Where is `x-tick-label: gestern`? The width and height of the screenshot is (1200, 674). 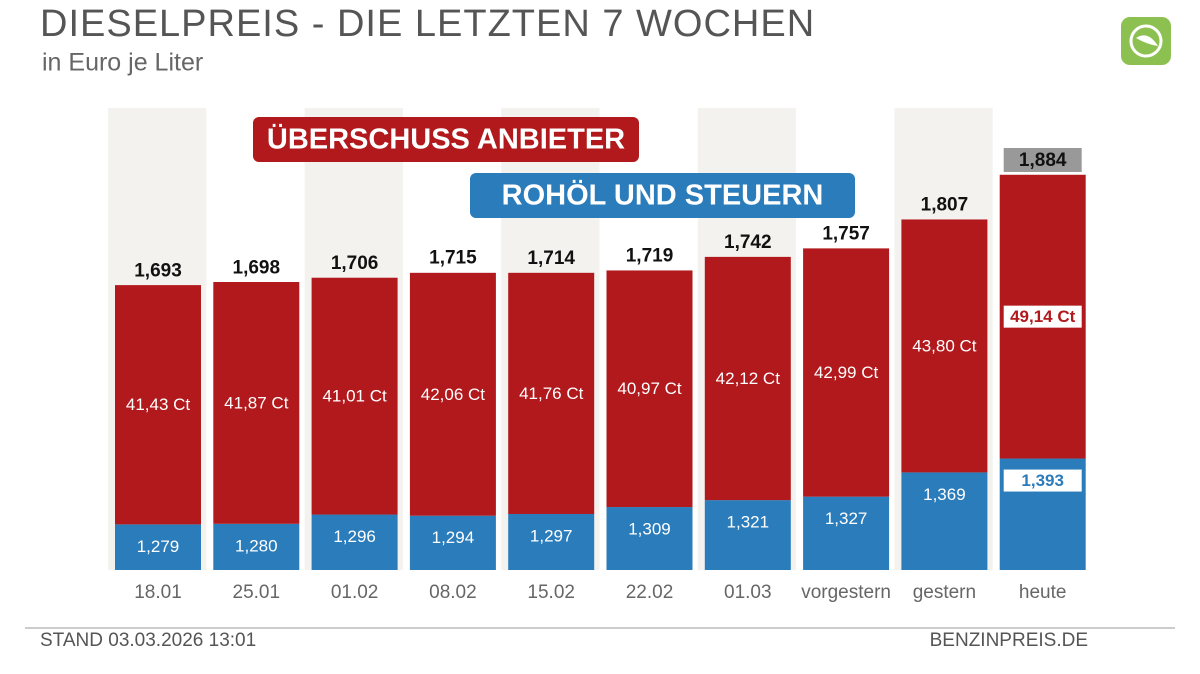
x-tick-label: gestern is located at coordinates (944, 592).